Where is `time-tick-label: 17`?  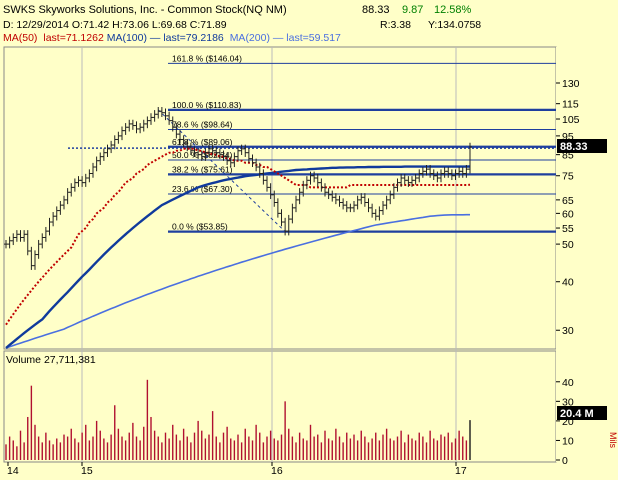 time-tick-label: 17 is located at coordinates (461, 471).